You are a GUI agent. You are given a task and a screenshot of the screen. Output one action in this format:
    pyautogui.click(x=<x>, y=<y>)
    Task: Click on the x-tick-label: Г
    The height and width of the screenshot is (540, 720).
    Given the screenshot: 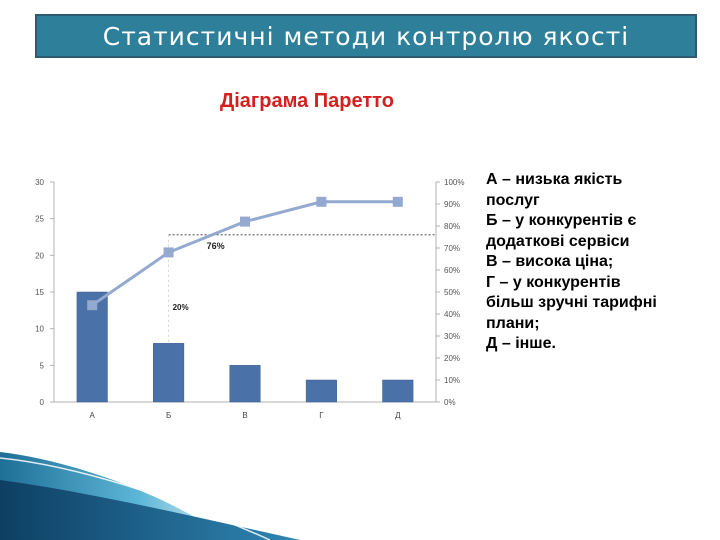 What is the action you would take?
    pyautogui.click(x=321, y=415)
    